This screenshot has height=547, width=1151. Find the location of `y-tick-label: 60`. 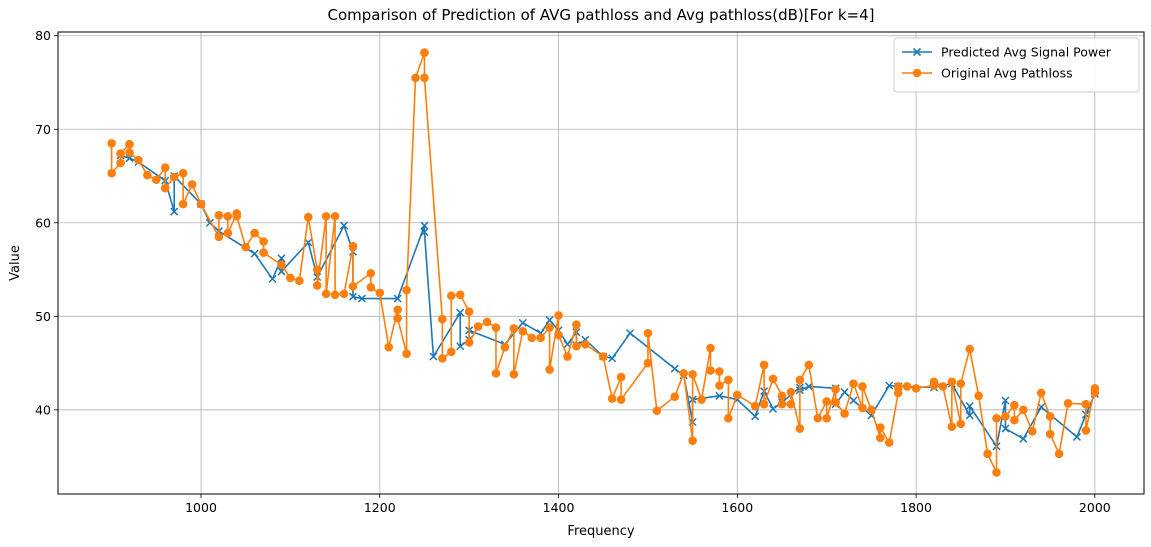

y-tick-label: 60 is located at coordinates (43, 222).